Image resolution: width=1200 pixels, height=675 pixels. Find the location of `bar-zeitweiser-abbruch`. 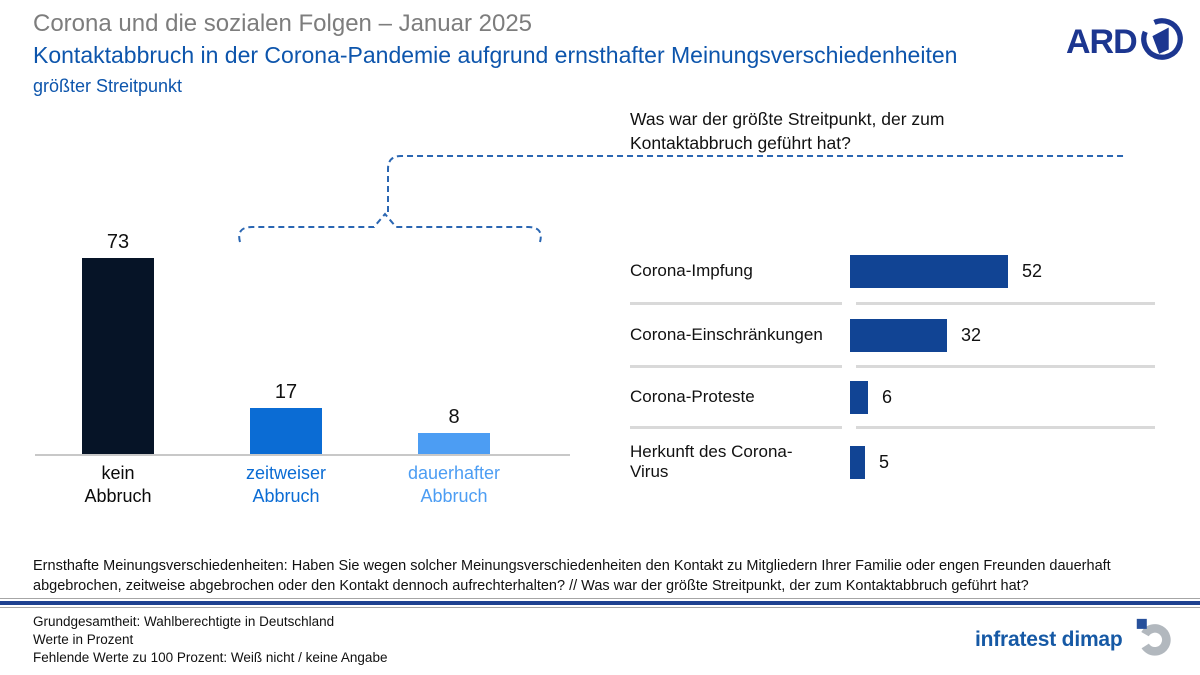

bar-zeitweiser-abbruch is located at coordinates (286, 431).